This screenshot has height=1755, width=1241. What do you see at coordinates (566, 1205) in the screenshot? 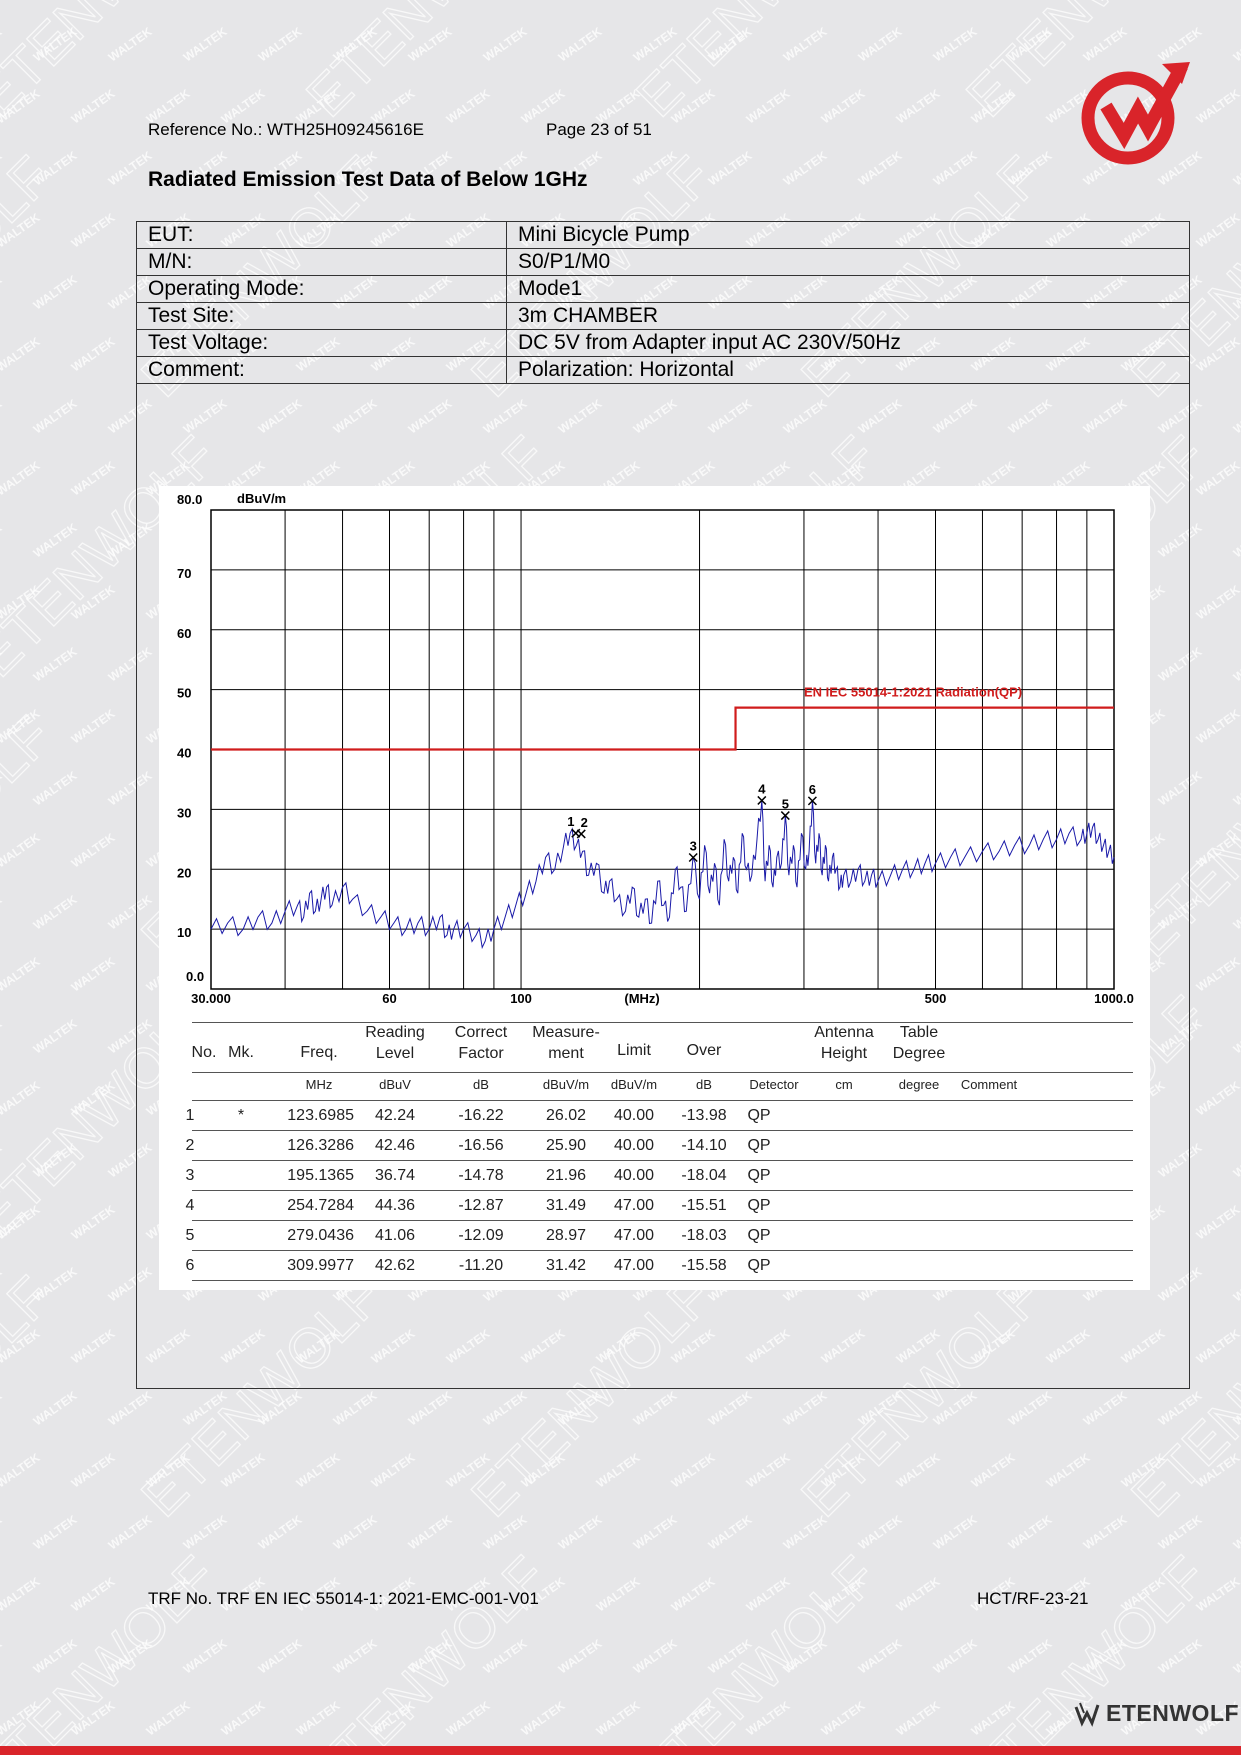
I see `cell-measure: 31.49` at bounding box center [566, 1205].